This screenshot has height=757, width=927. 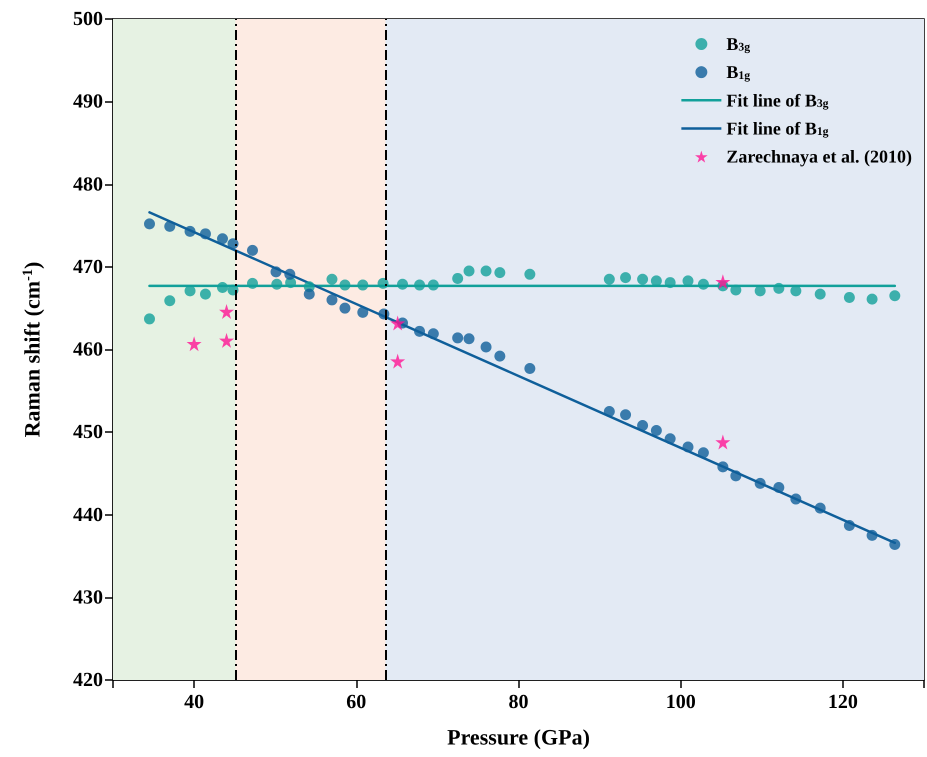 What do you see at coordinates (88, 19) in the screenshot?
I see `y-tick-label: 500` at bounding box center [88, 19].